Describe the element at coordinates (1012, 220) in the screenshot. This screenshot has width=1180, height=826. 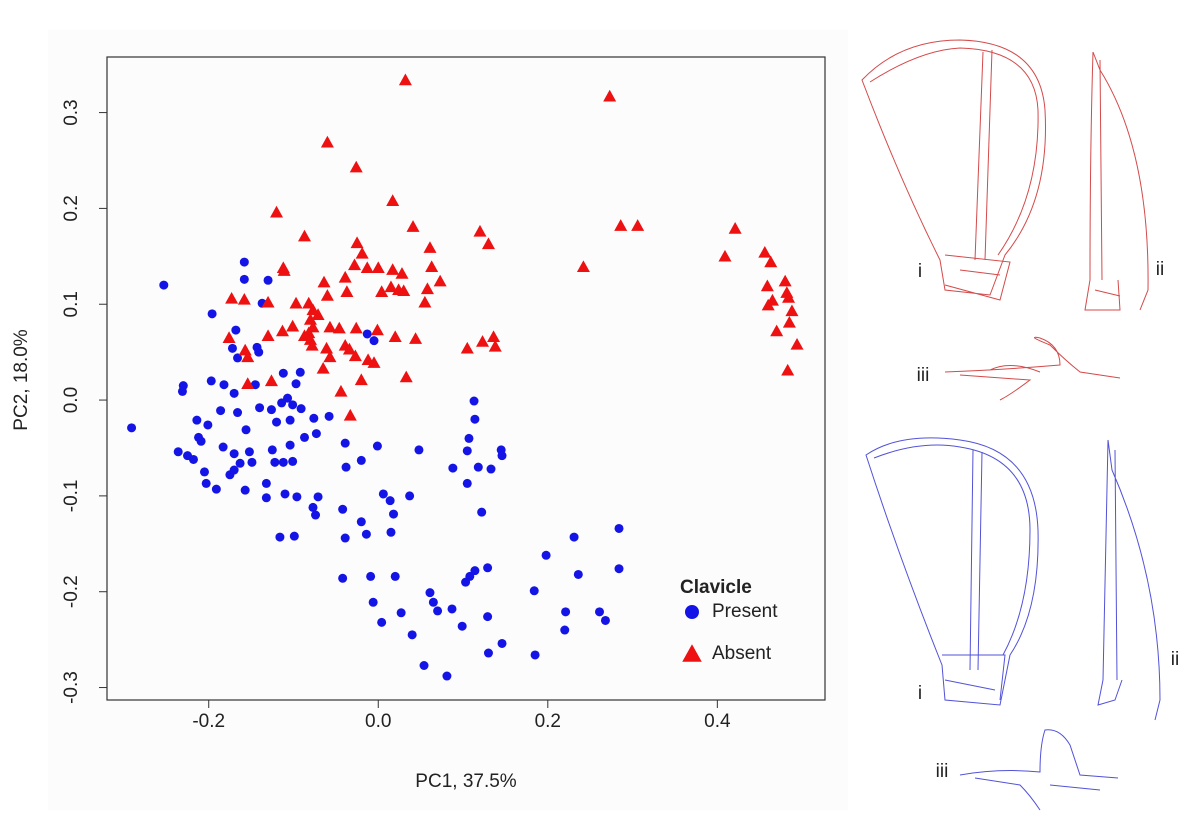
I see `absent-illustrations: i ii iii` at that location.